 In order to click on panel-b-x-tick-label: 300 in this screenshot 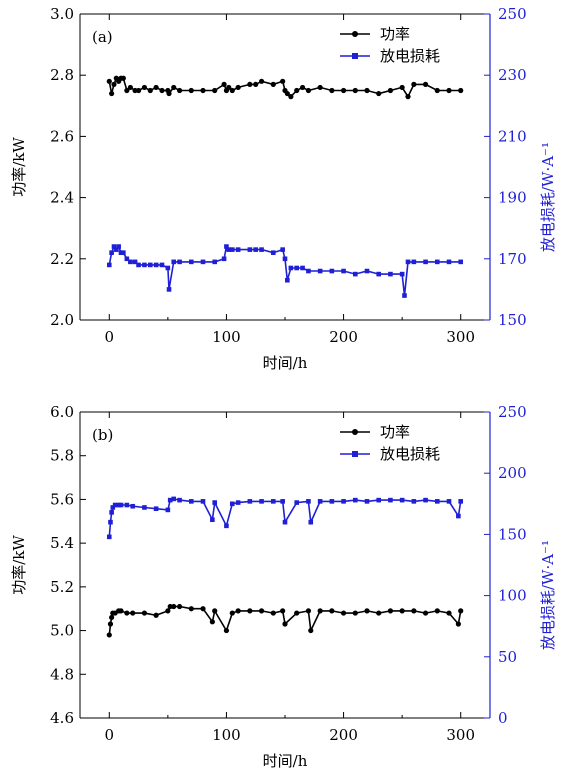, I will do `click(460, 735)`.